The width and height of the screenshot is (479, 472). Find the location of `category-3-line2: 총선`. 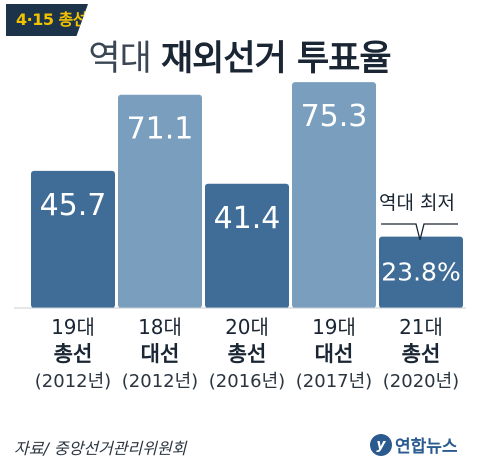

category-3-line2: 총선 is located at coordinates (247, 354).